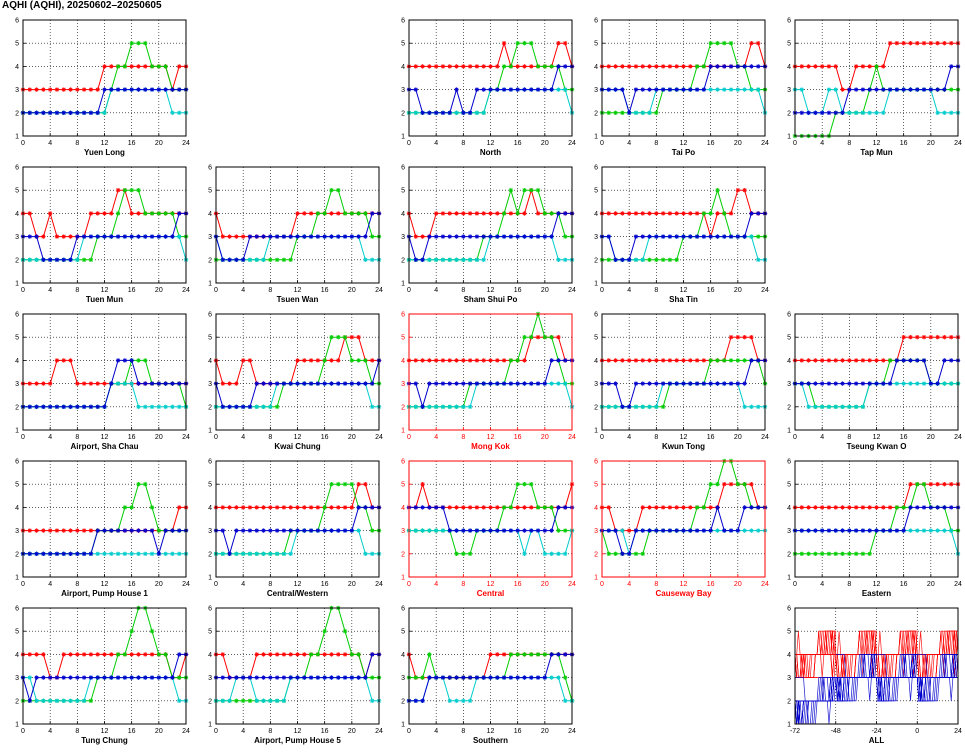  I want to click on y-tick-label: 3, so click(403, 384).